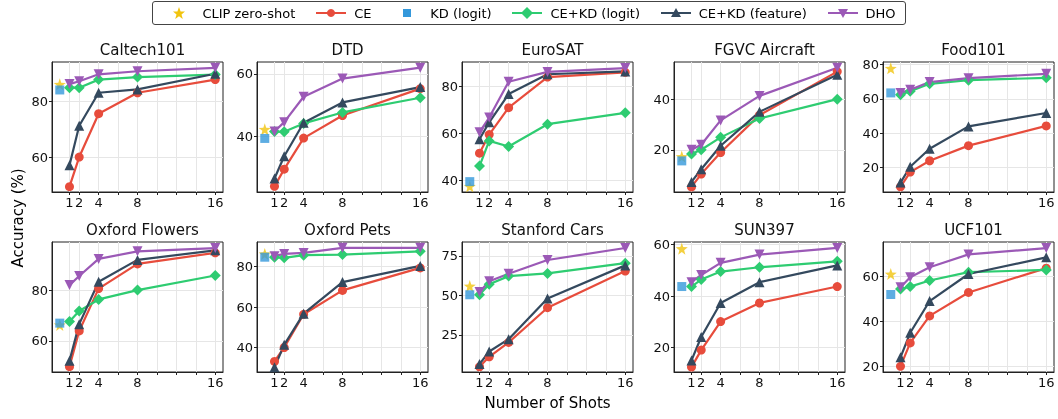 The height and width of the screenshot is (419, 1058). What do you see at coordinates (880, 13) in the screenshot?
I see `legend-label: DHO` at bounding box center [880, 13].